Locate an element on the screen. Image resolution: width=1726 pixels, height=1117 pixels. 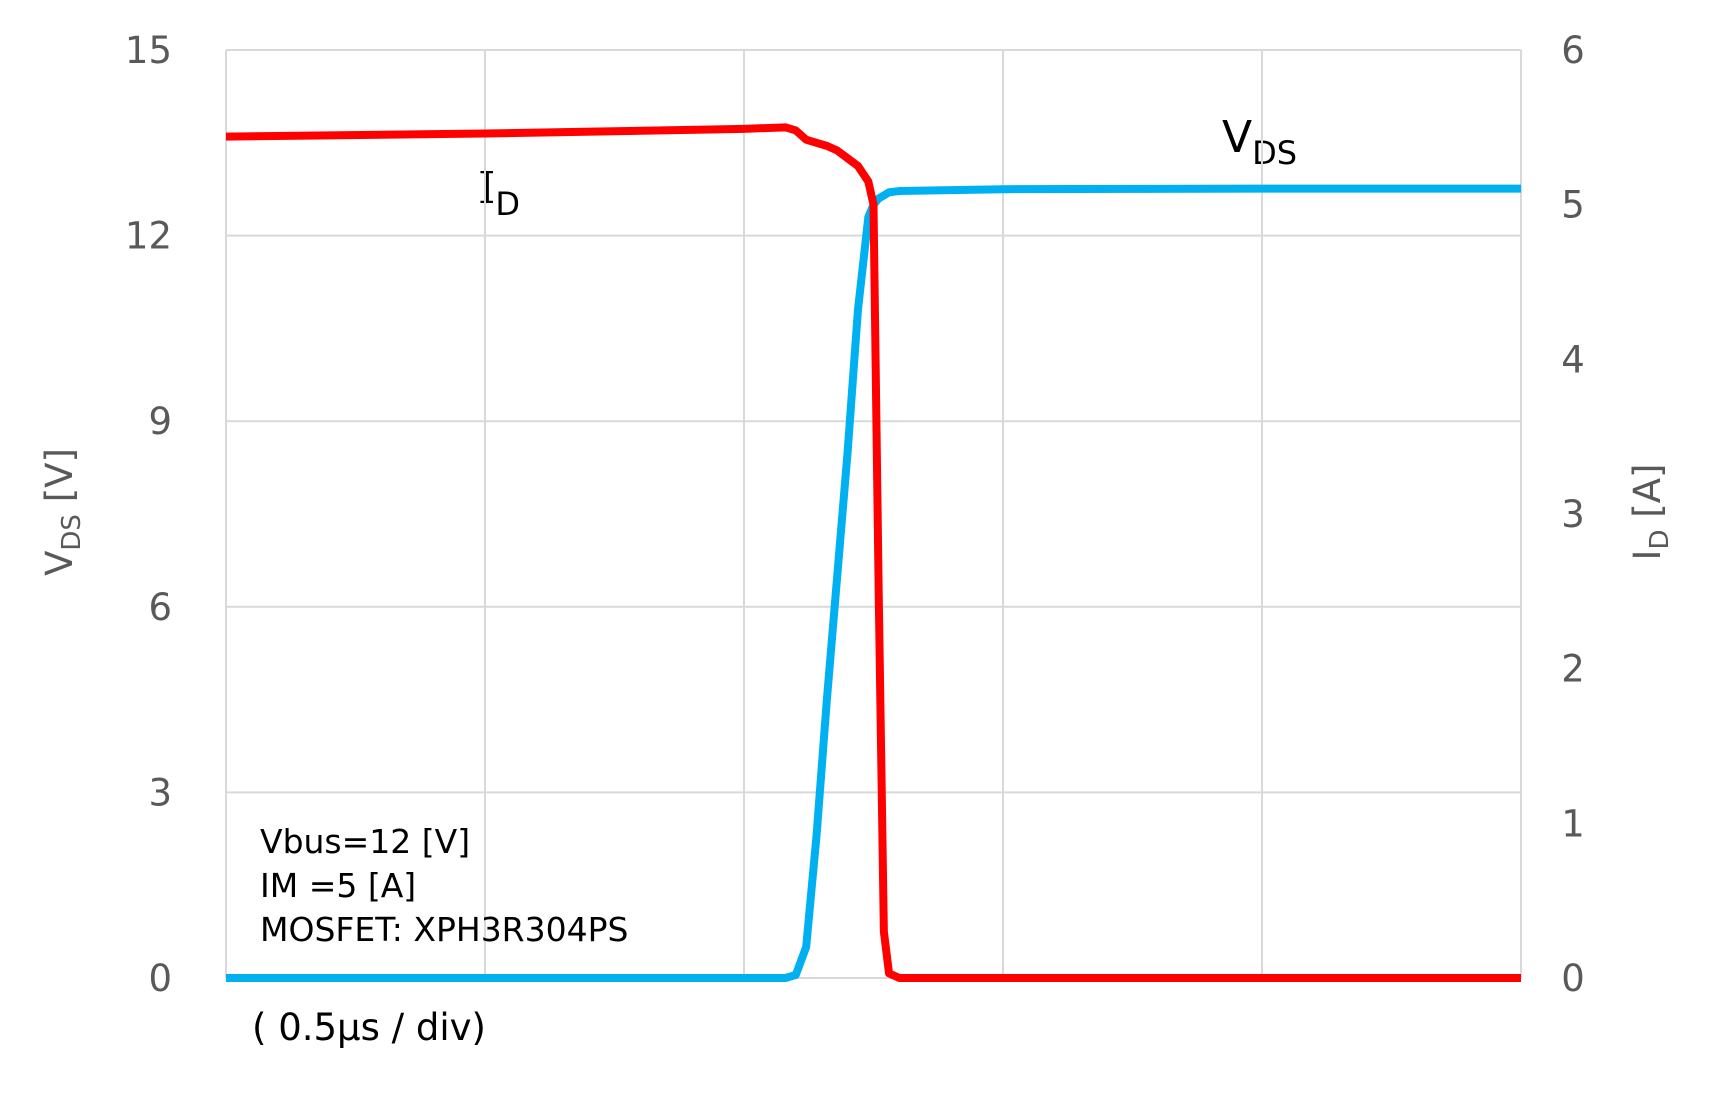
y-tick-label: 9 is located at coordinates (160, 421).